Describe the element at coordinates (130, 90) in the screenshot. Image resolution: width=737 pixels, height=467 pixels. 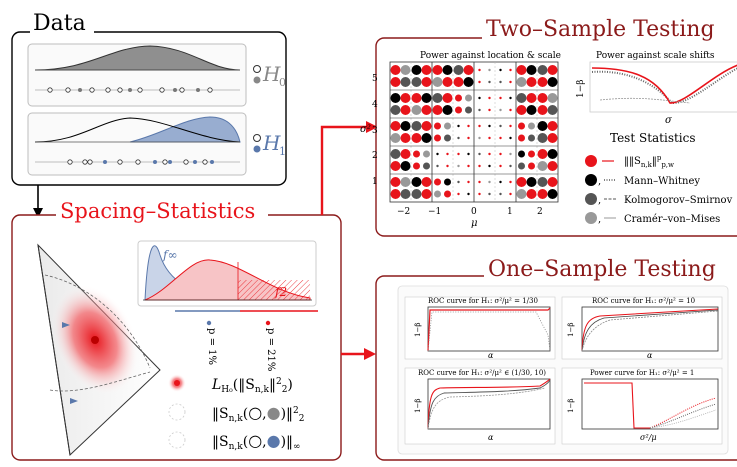
I see `h0-samples` at that location.